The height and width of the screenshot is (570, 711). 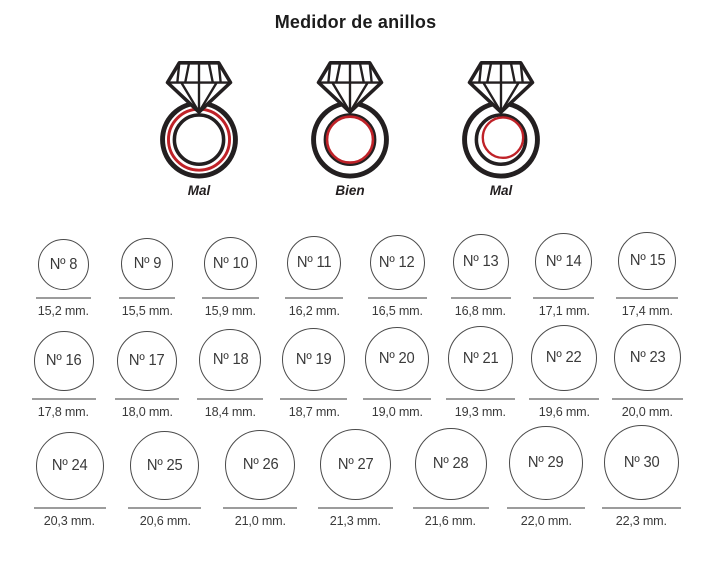 What do you see at coordinates (647, 411) in the screenshot?
I see `measure-text: 20,0 mm.` at bounding box center [647, 411].